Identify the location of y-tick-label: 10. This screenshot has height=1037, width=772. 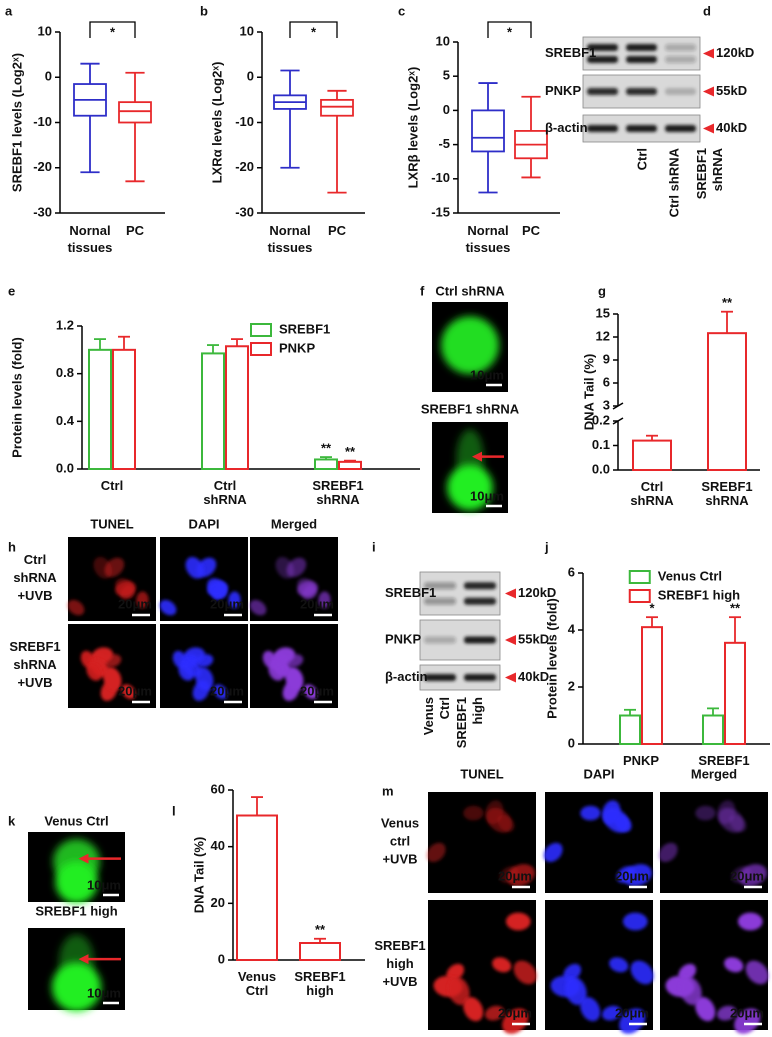
(443, 40).